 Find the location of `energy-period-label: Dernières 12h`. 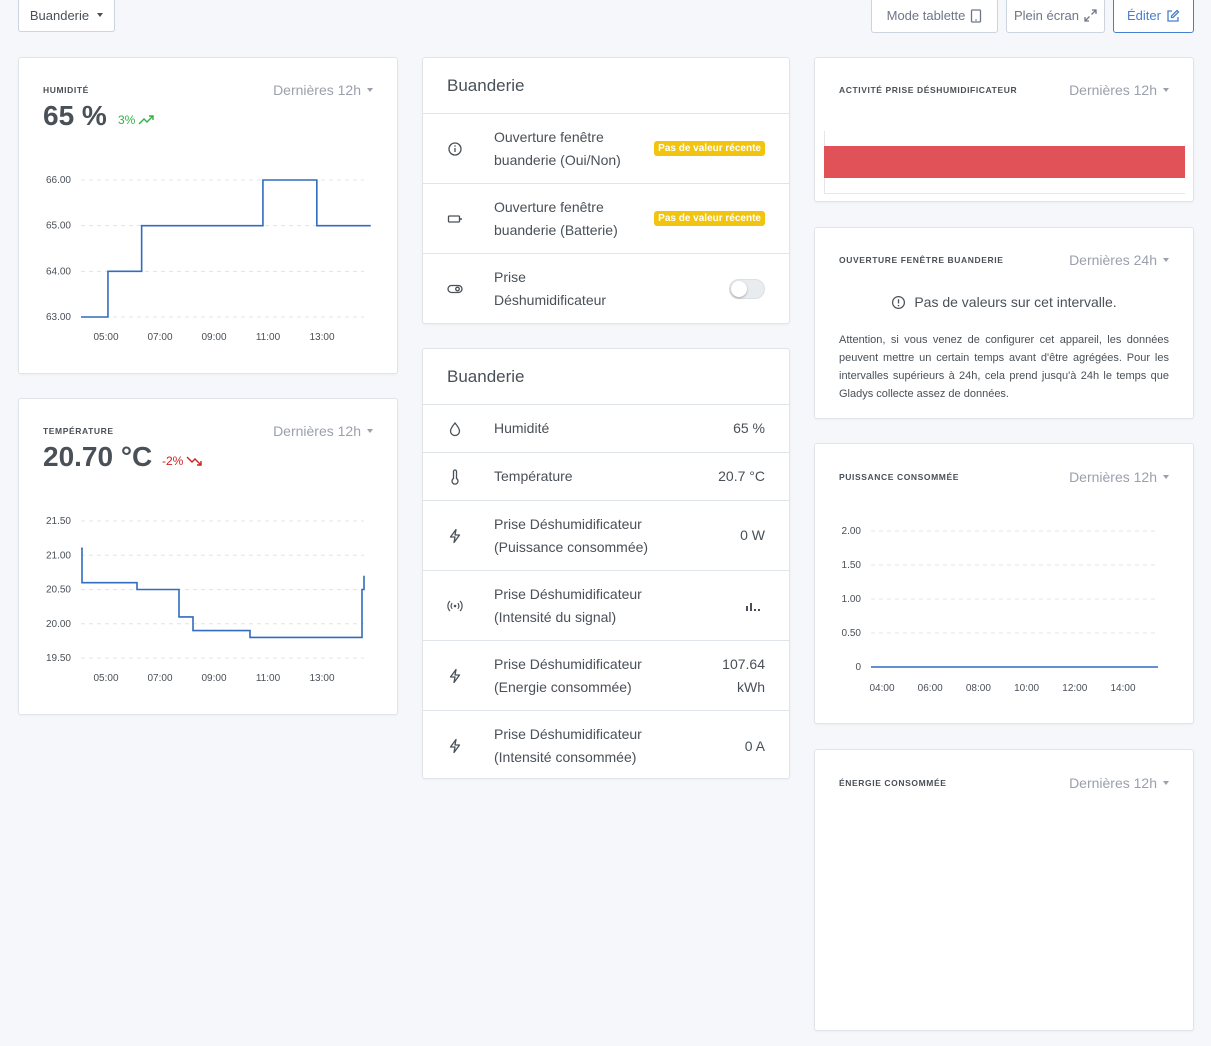

energy-period-label: Dernières 12h is located at coordinates (1113, 783).